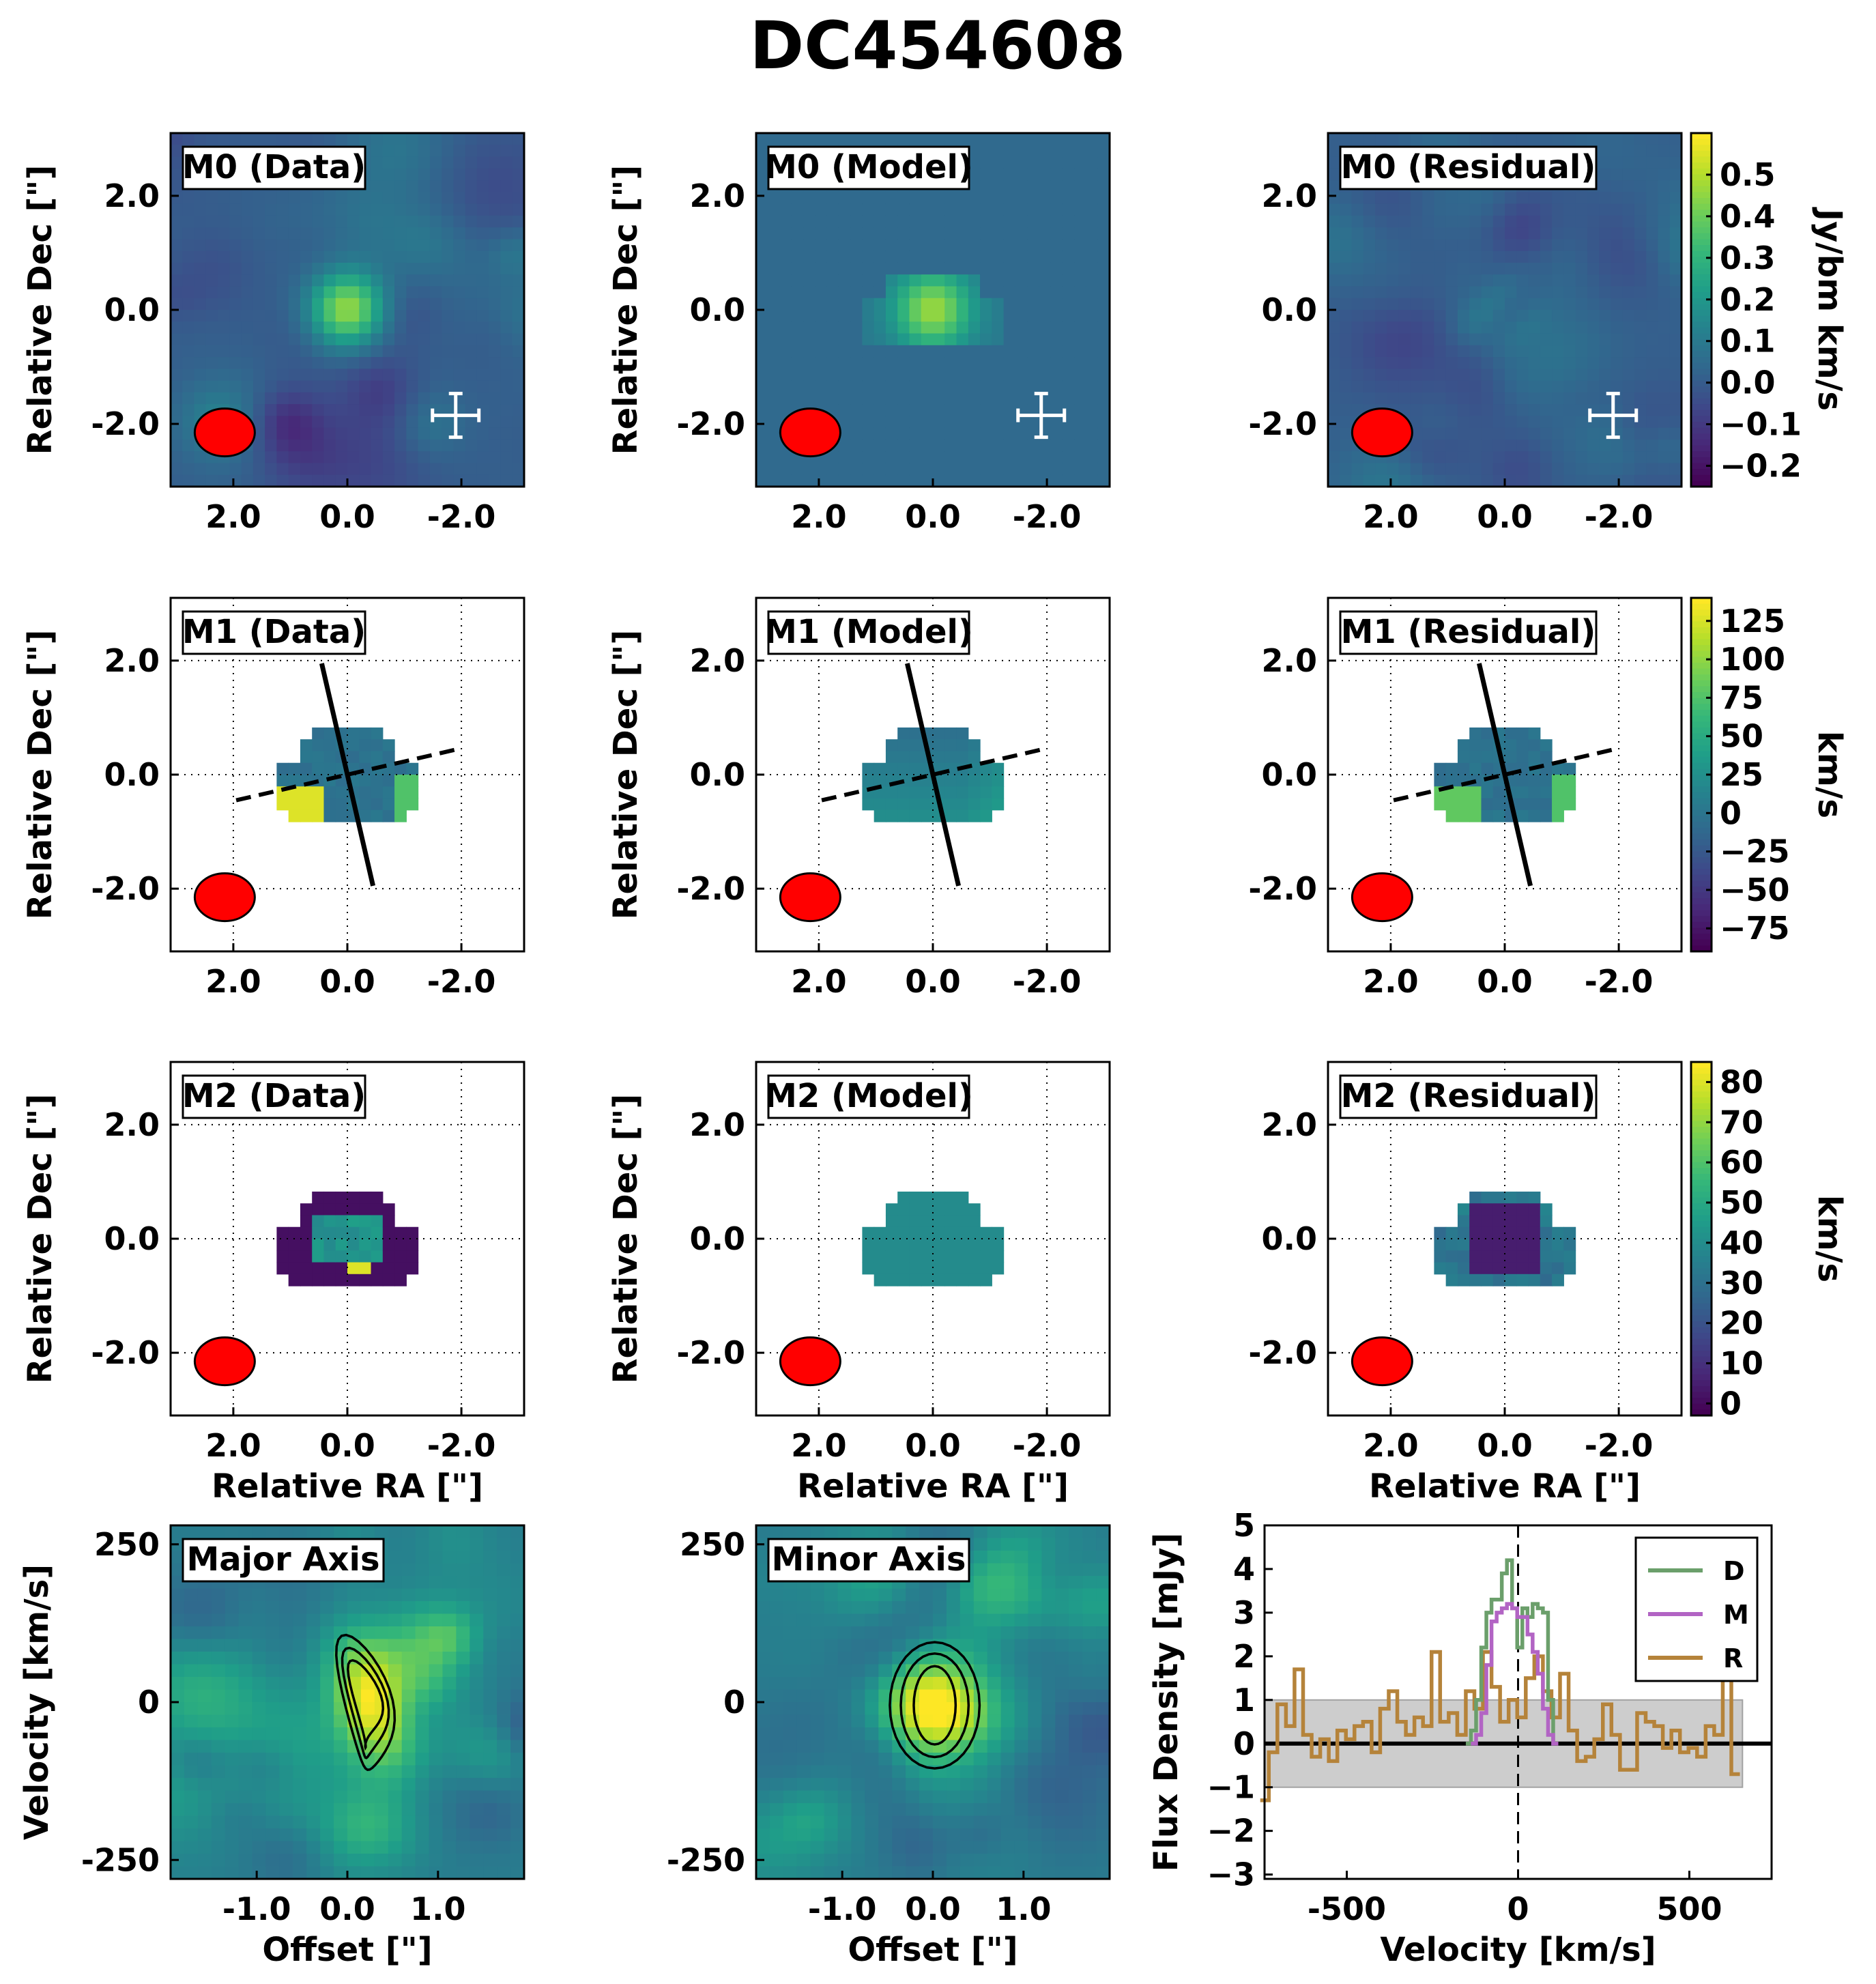 The image size is (1876, 1984). Describe the element at coordinates (1702, 1266) in the screenshot. I see `colorbar-segment` at that location.